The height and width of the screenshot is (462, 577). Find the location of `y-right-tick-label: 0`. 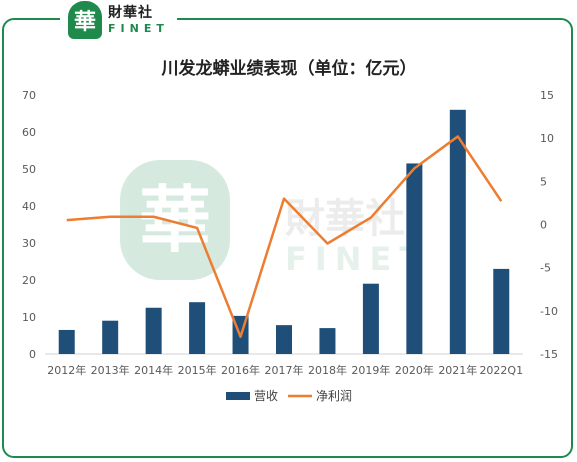

y-right-tick-label: 0 is located at coordinates (543, 225).